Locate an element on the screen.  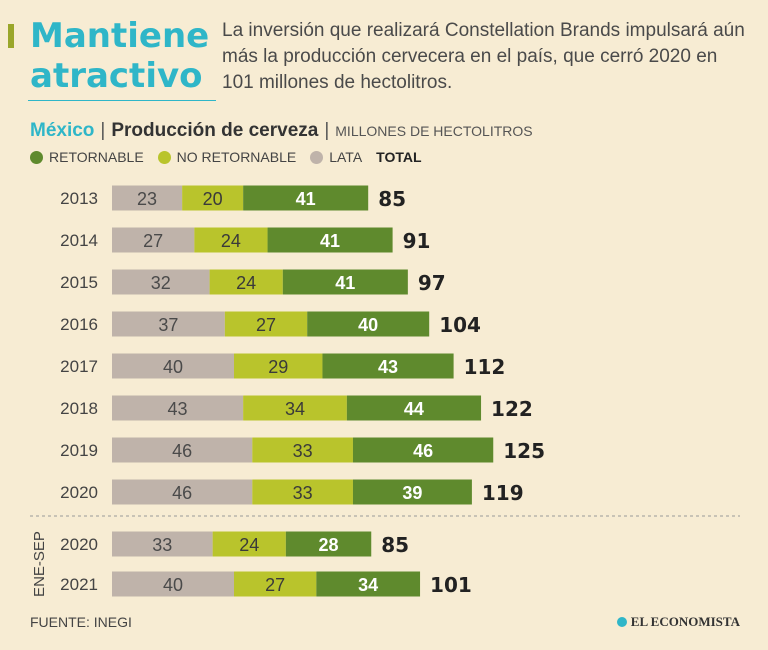
year-label: 2013 is located at coordinates (79, 198).